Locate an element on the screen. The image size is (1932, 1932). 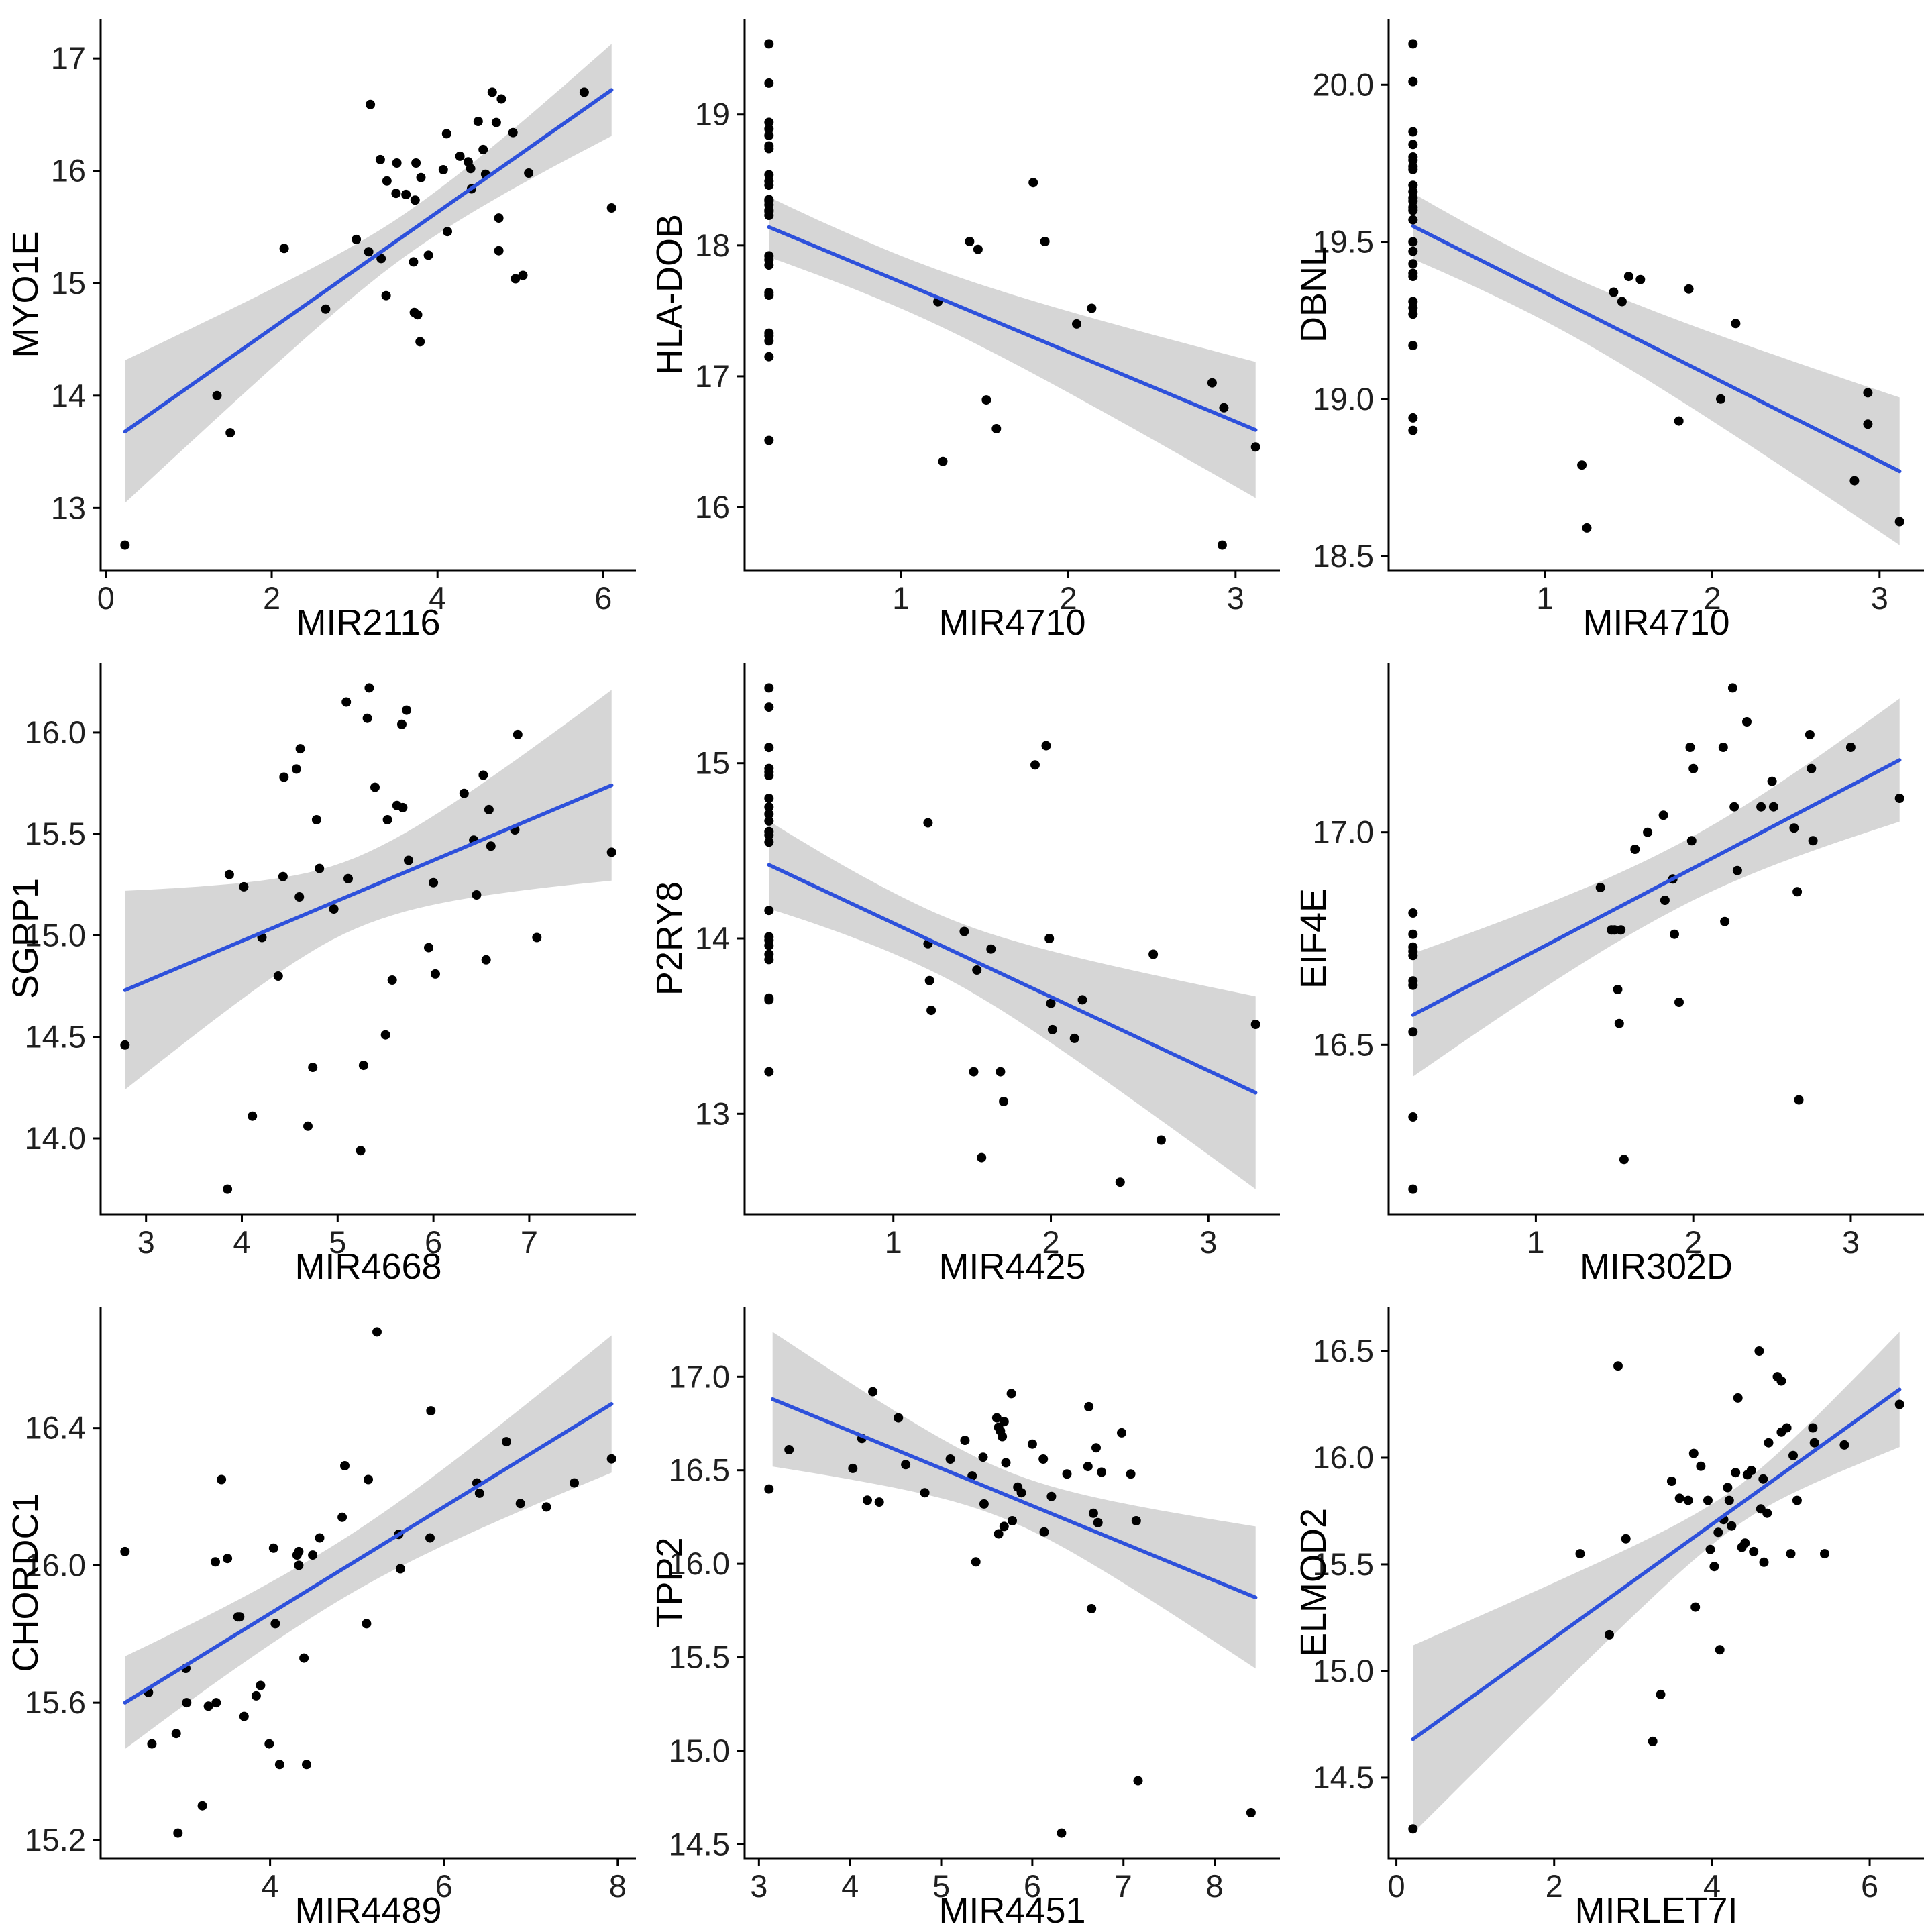
y-tick-label: 17 is located at coordinates (68, 58).